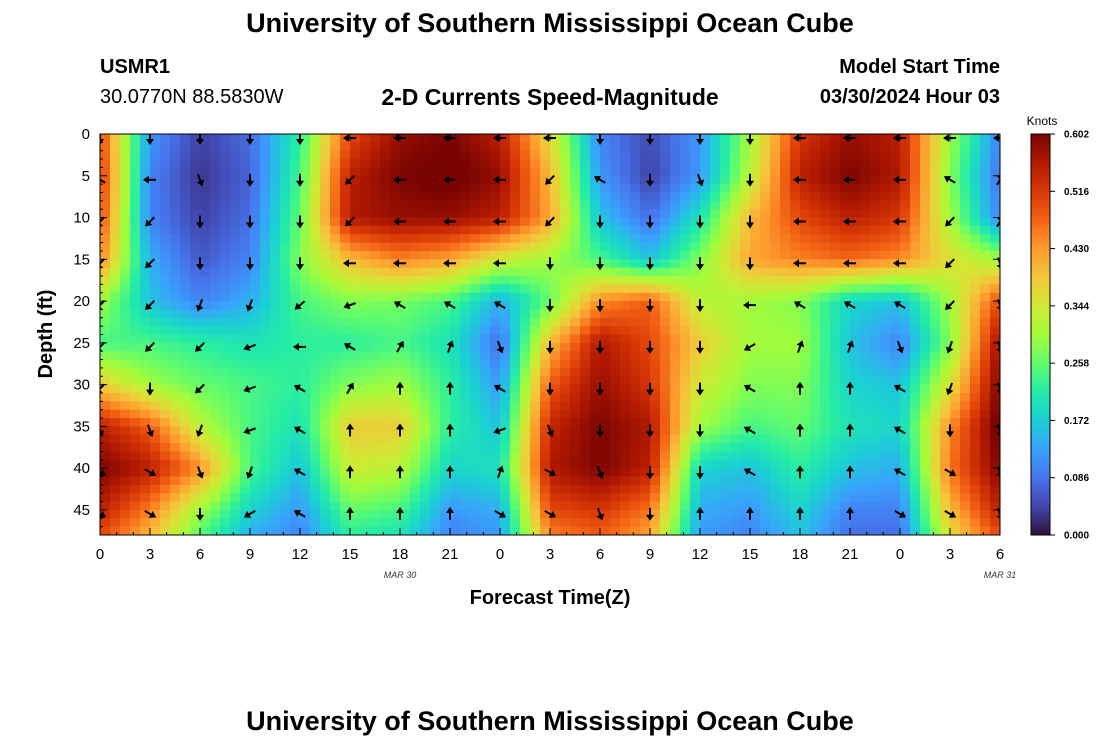 Image resolution: width=1100 pixels, height=750 pixels. What do you see at coordinates (81, 218) in the screenshot?
I see `y-tick-label: 10` at bounding box center [81, 218].